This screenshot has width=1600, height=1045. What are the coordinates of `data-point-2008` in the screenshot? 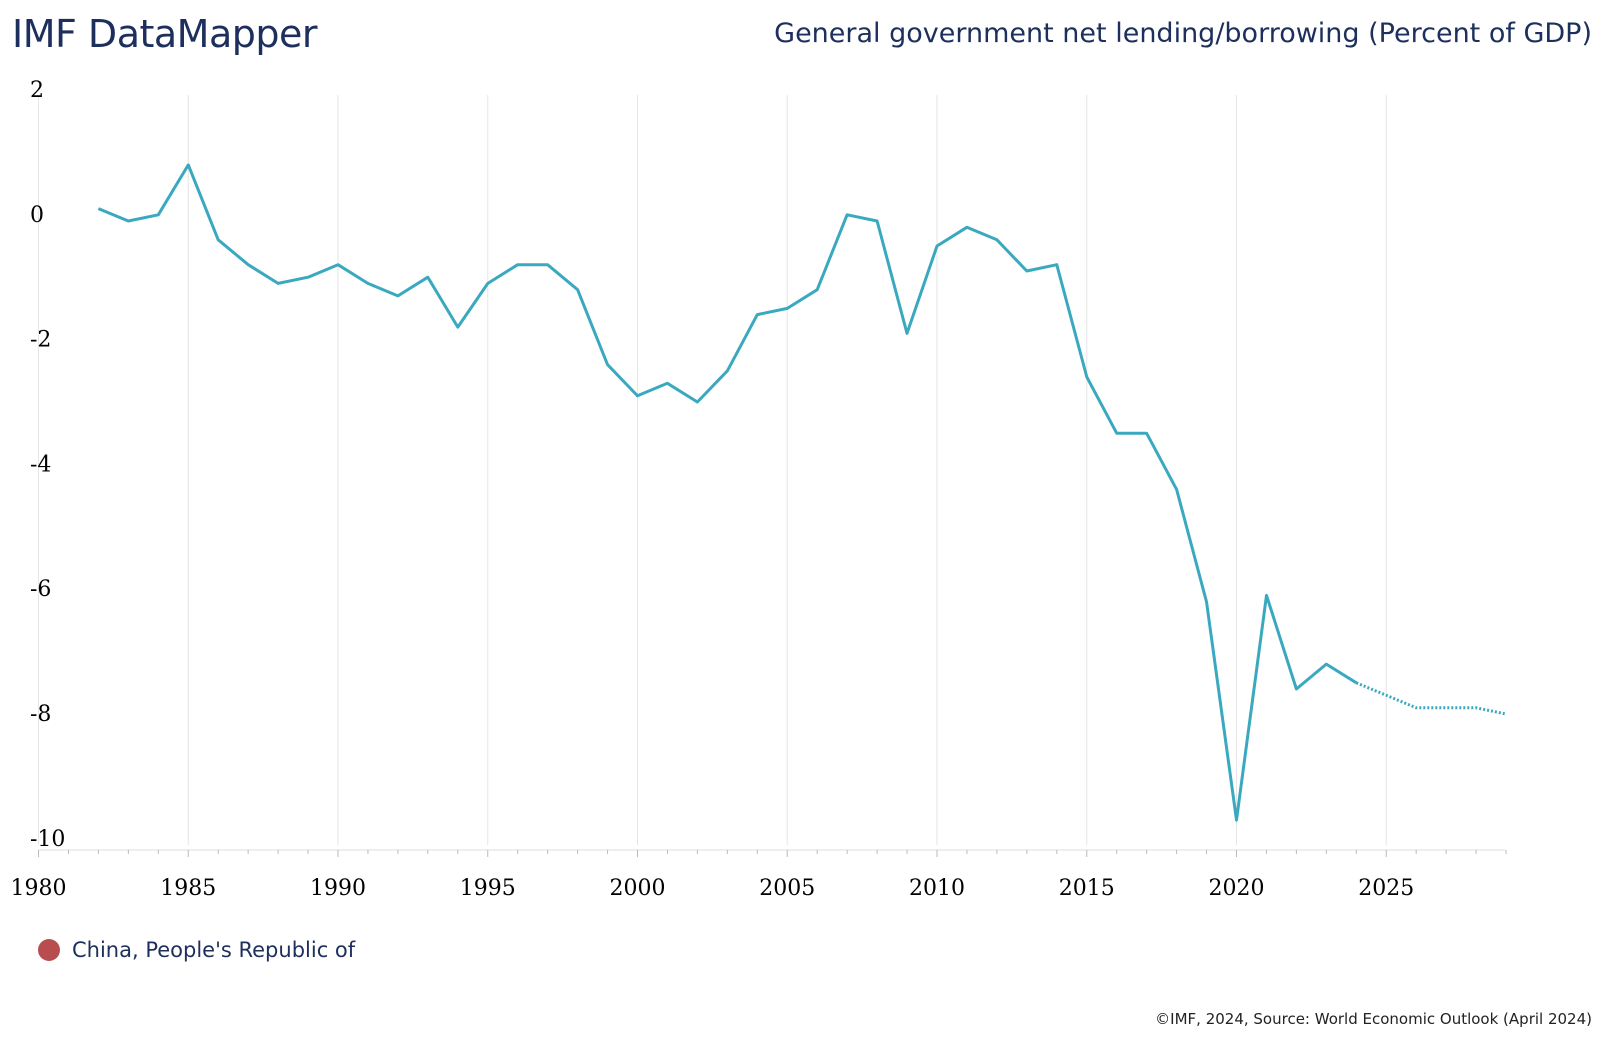 It's located at (877, 221).